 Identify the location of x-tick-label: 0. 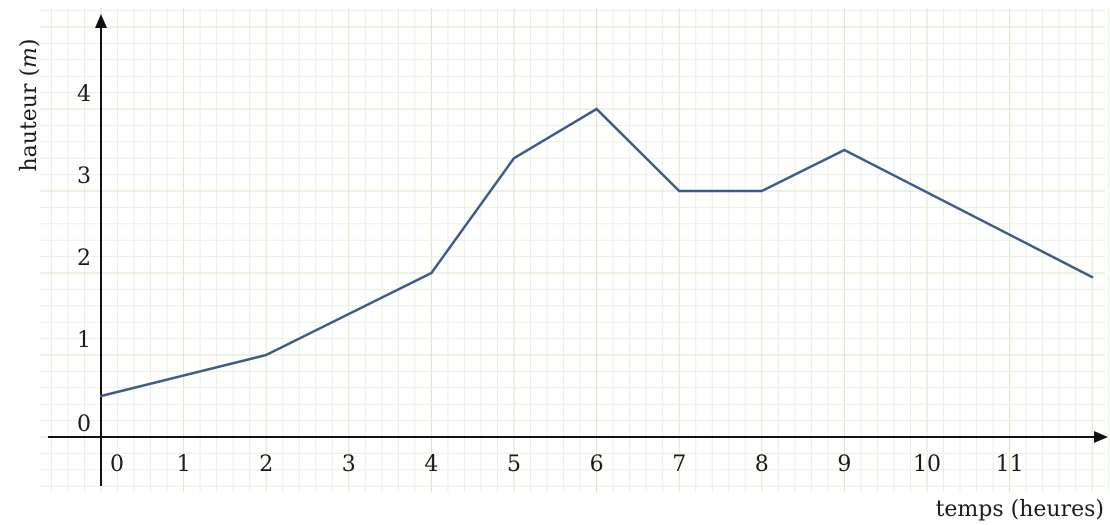
(117, 464).